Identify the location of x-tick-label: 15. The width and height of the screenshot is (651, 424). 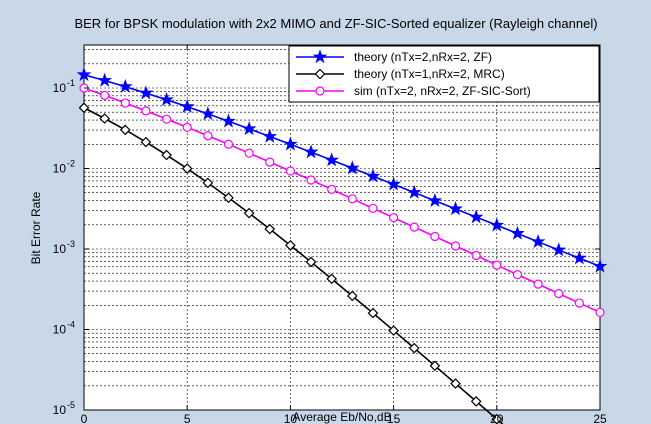
(394, 418).